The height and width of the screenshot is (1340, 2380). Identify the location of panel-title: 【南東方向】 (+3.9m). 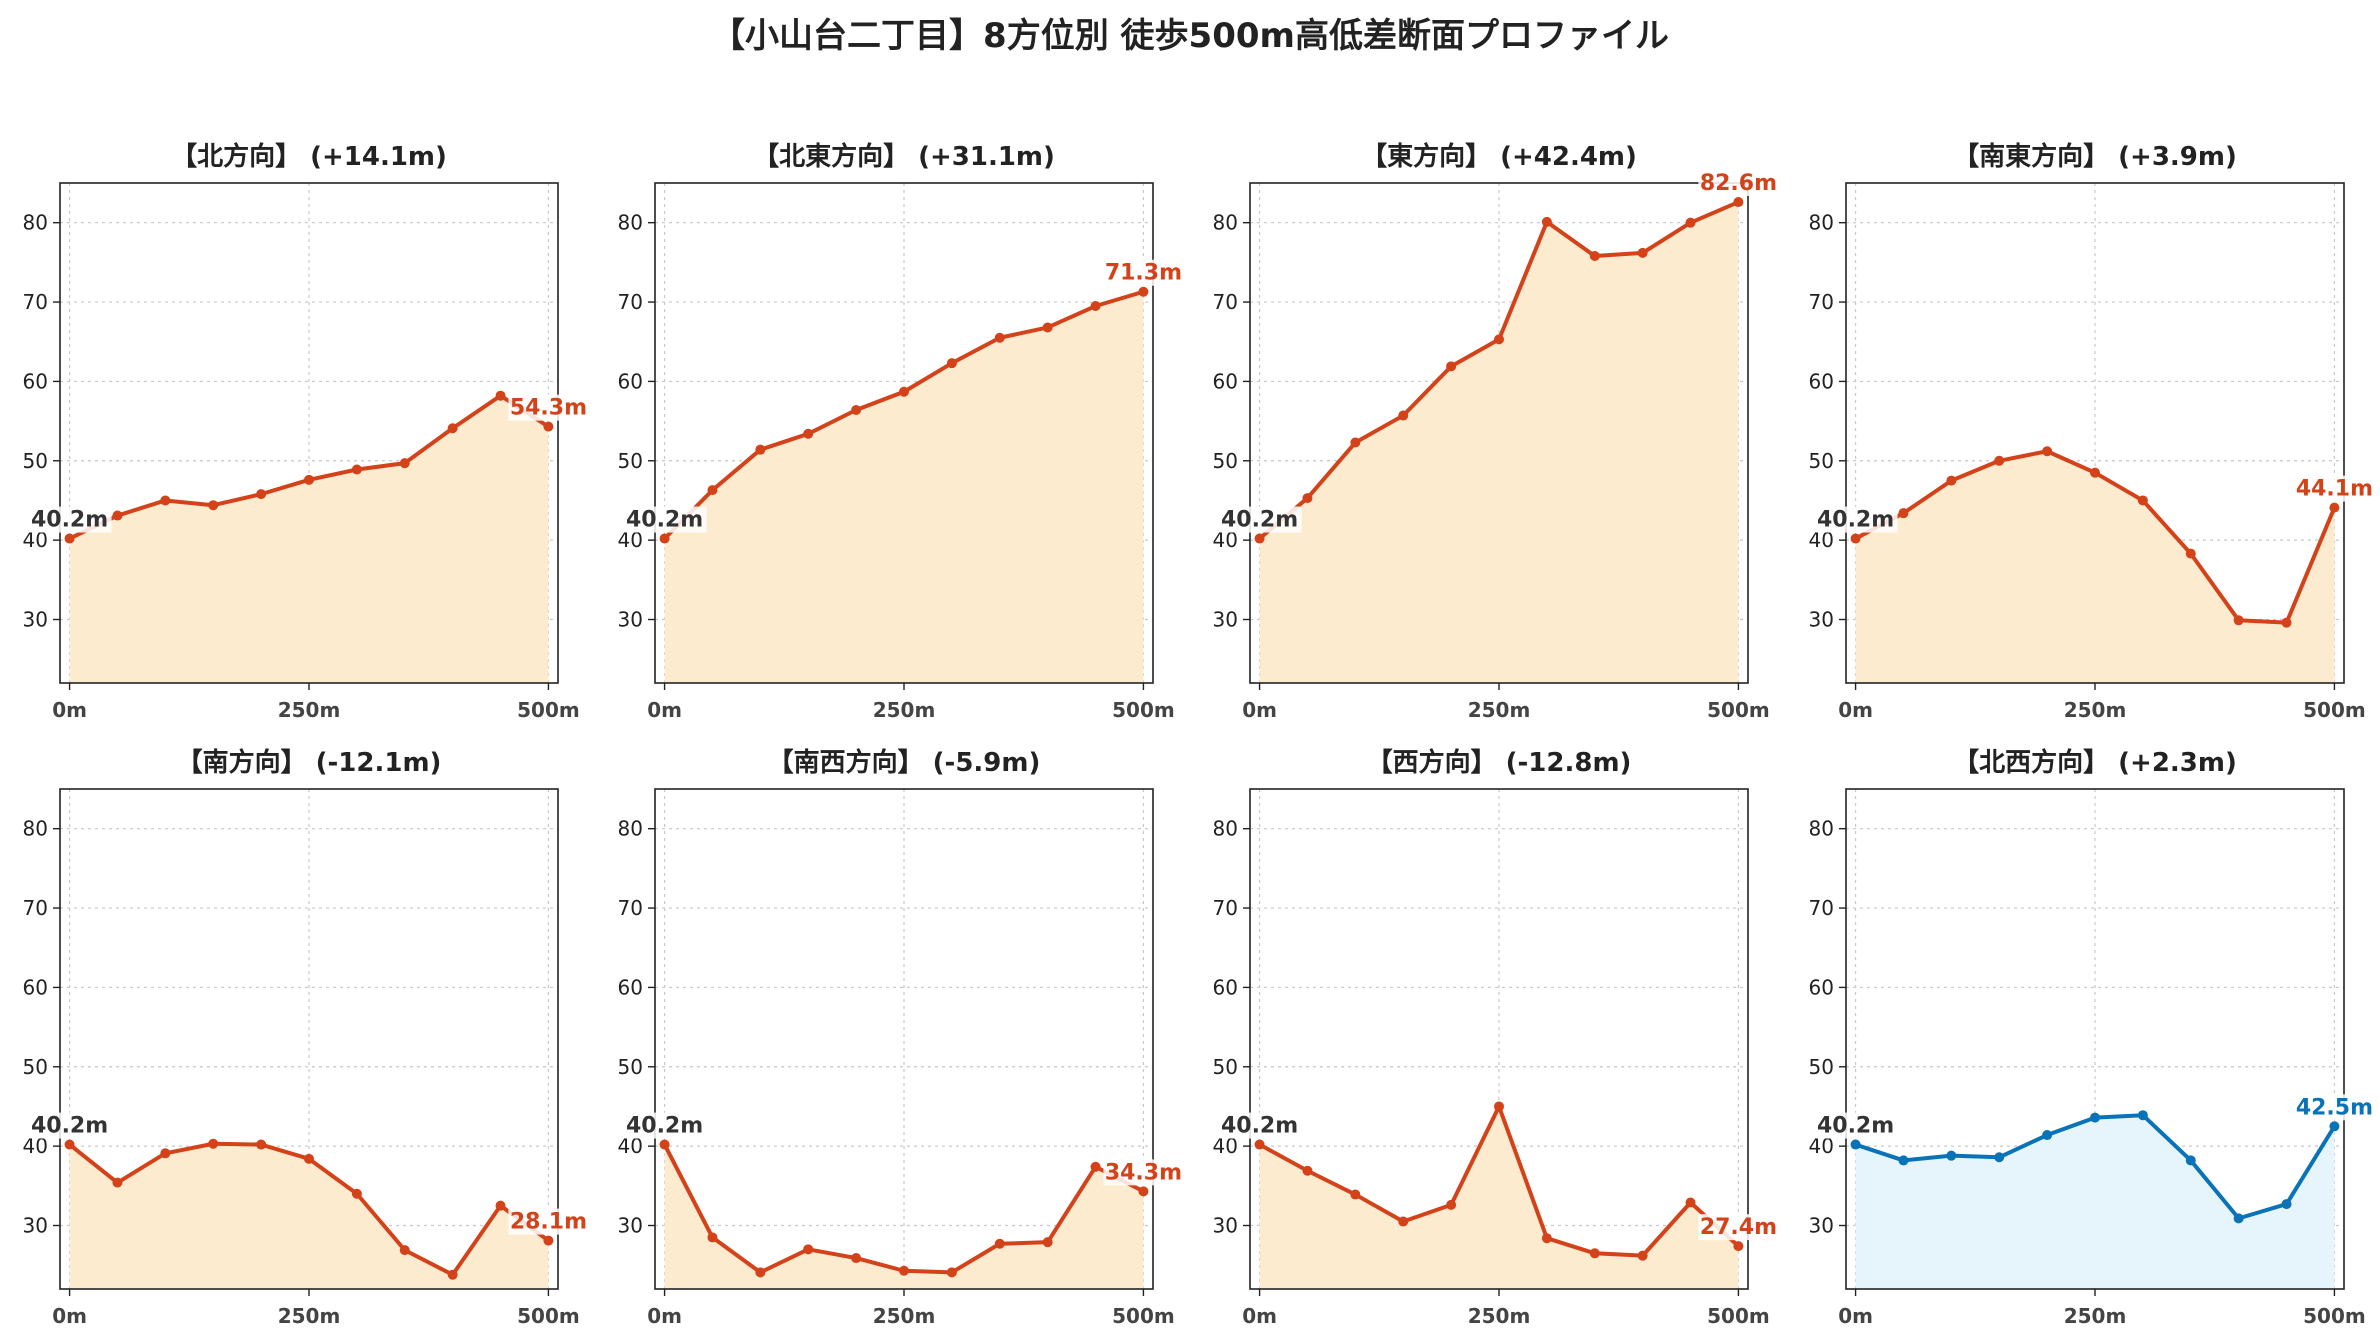
(2095, 156).